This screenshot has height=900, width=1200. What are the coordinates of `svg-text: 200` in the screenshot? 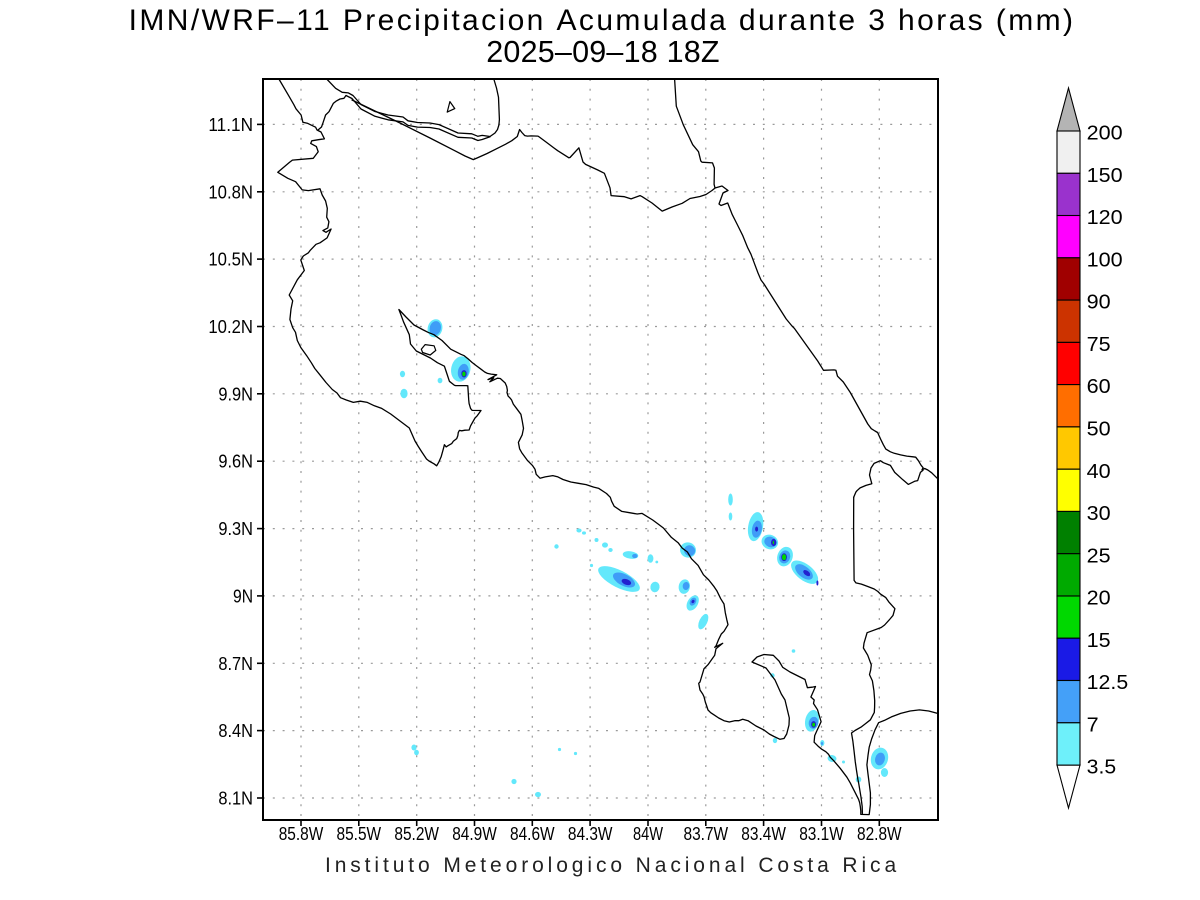 It's located at (1105, 134).